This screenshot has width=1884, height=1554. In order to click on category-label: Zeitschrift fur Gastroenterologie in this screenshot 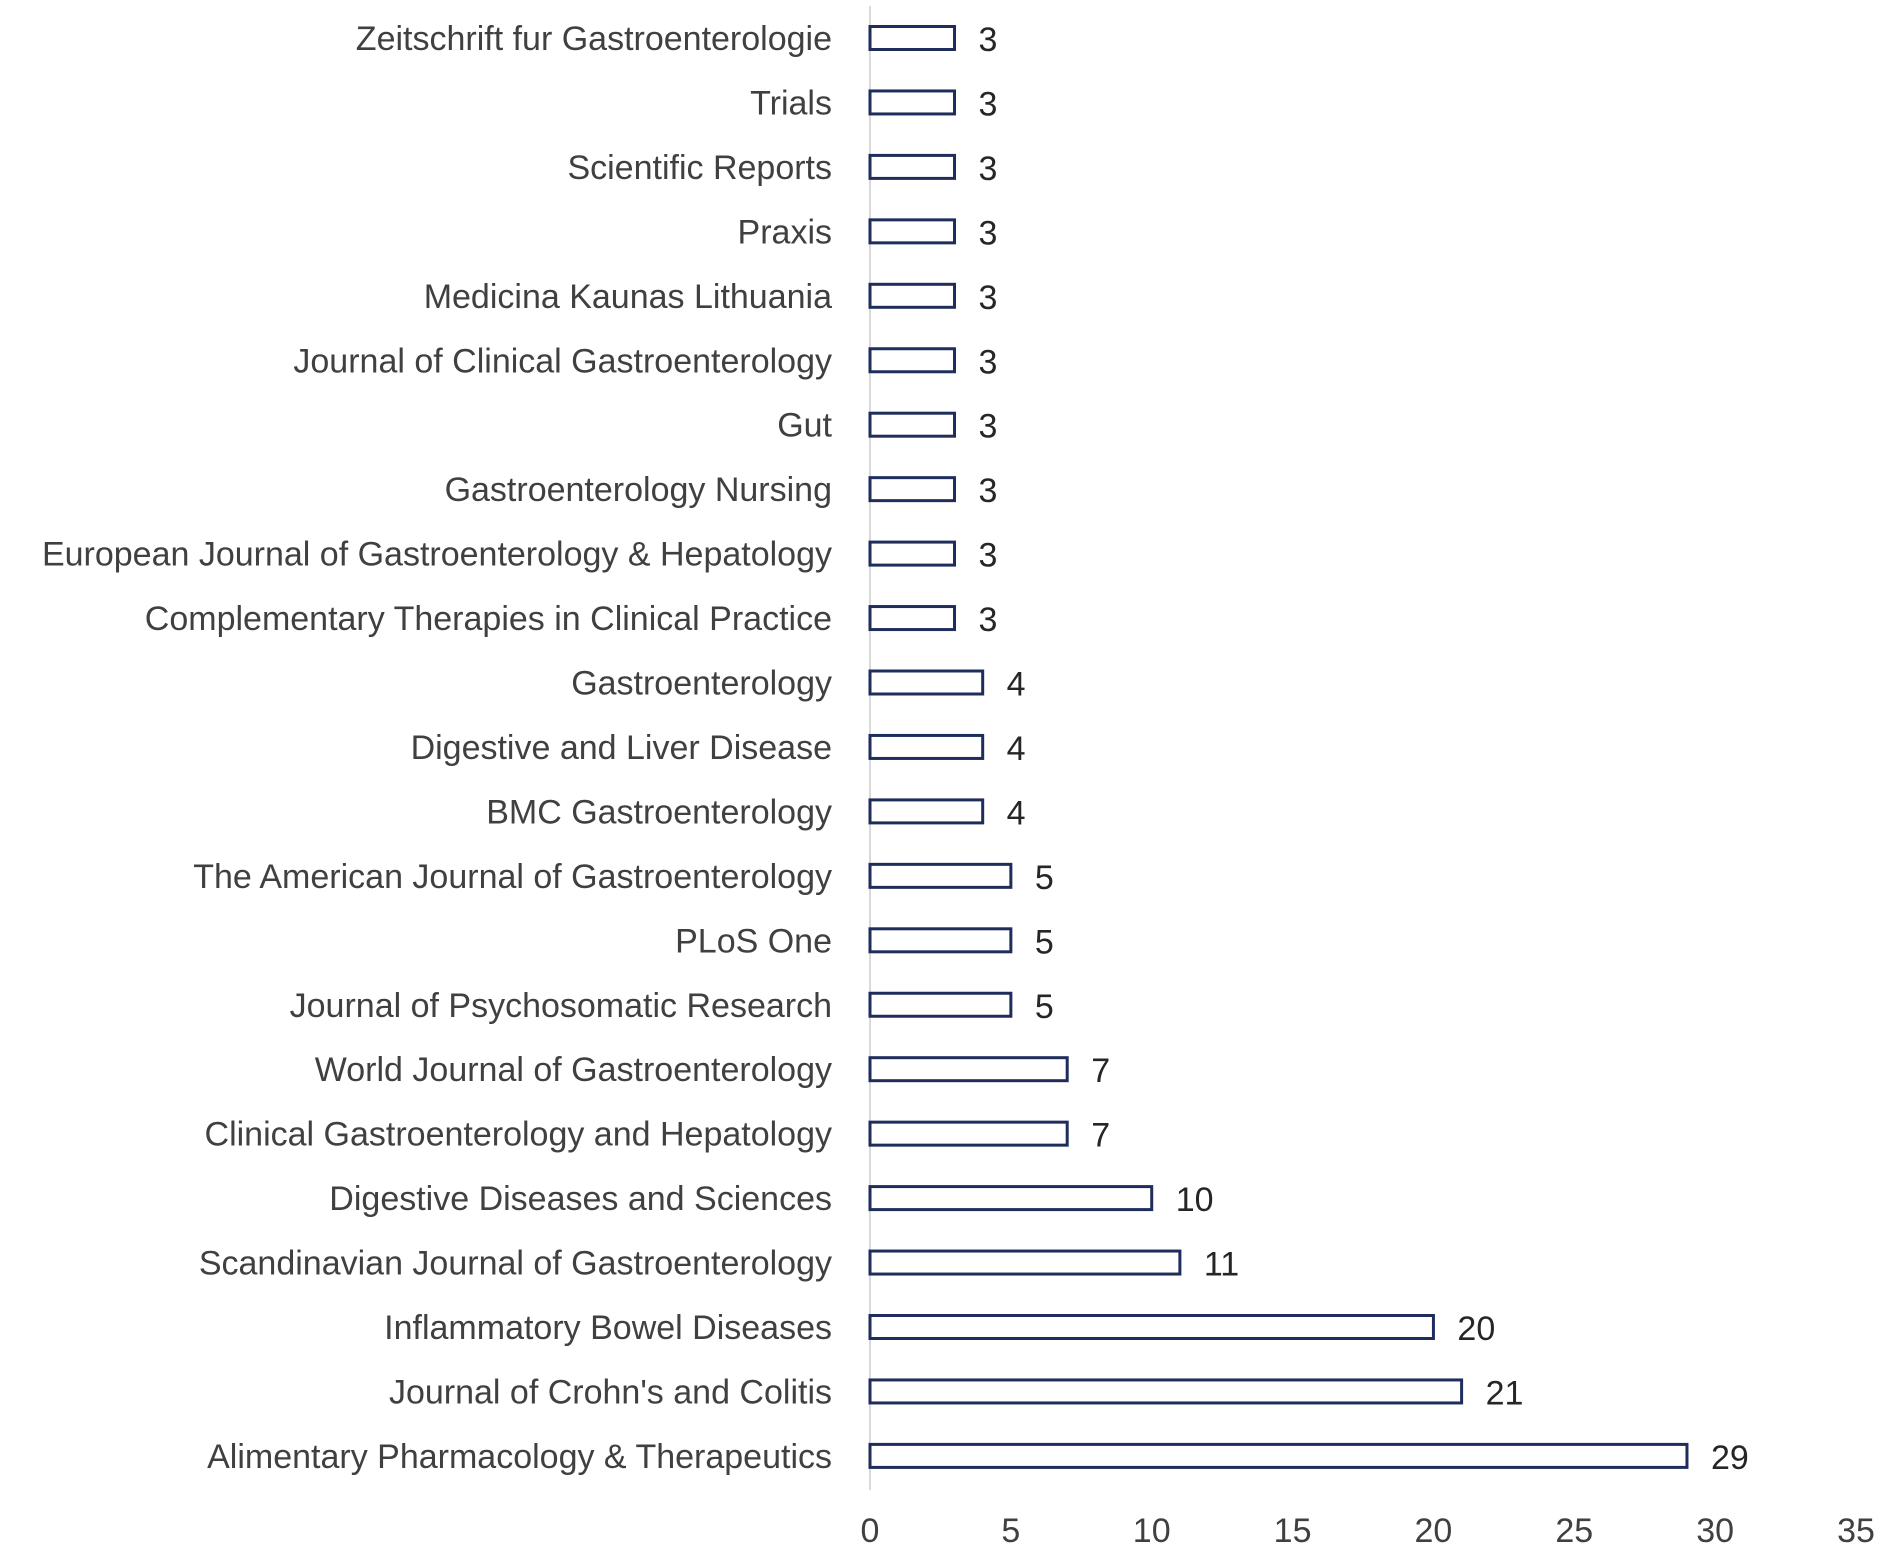, I will do `click(594, 39)`.